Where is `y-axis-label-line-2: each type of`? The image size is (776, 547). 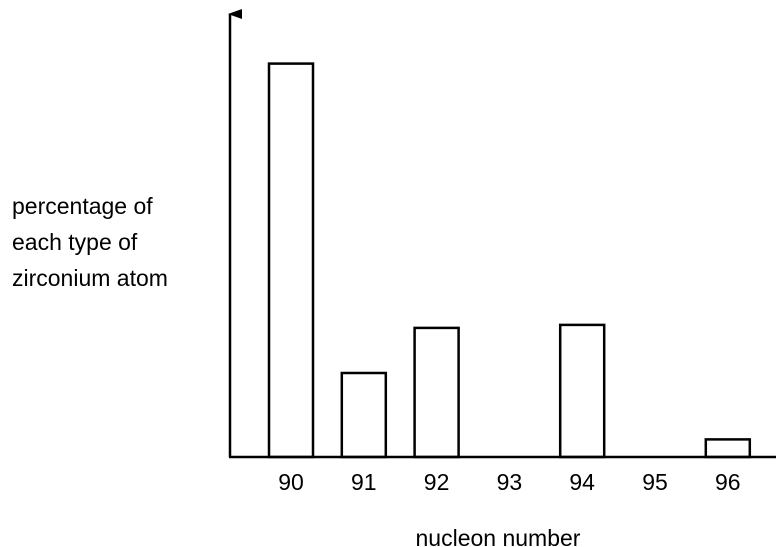
y-axis-label-line-2: each type of is located at coordinates (75, 242).